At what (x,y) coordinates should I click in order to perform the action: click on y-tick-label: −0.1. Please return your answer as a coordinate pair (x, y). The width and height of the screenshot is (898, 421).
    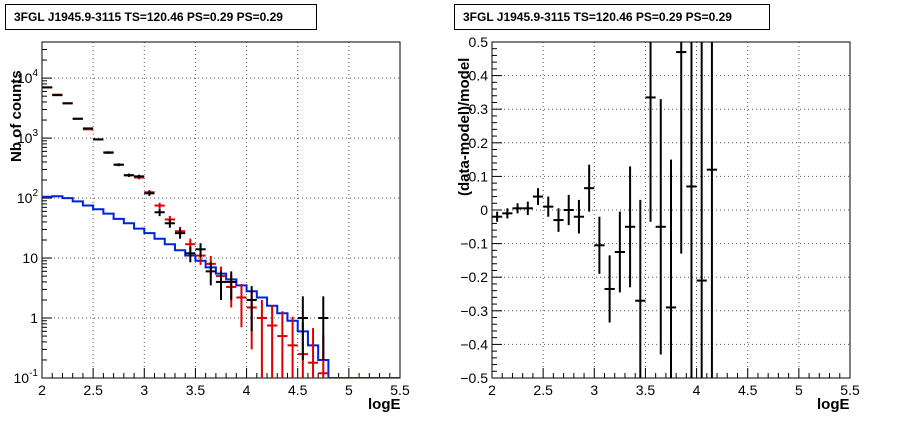
    Looking at the image, I should click on (474, 244).